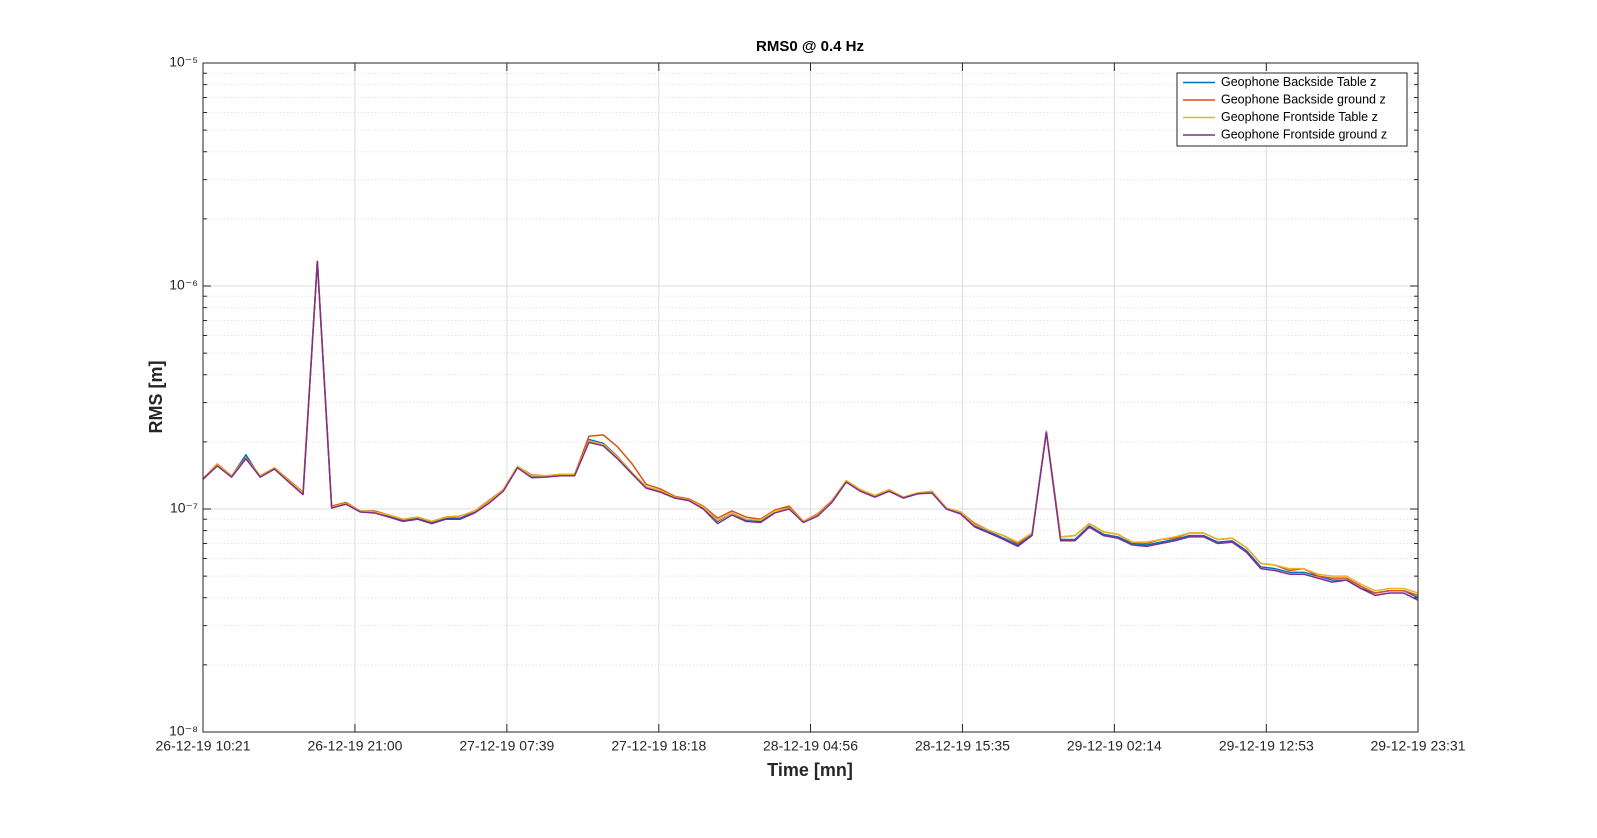 The image size is (1597, 838). I want to click on legend-label: Geophone Backside Table z, so click(1298, 82).